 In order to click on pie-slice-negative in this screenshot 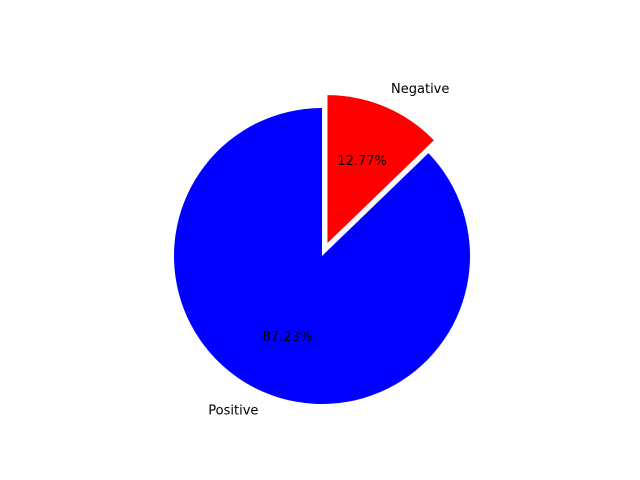, I will do `click(380, 169)`.